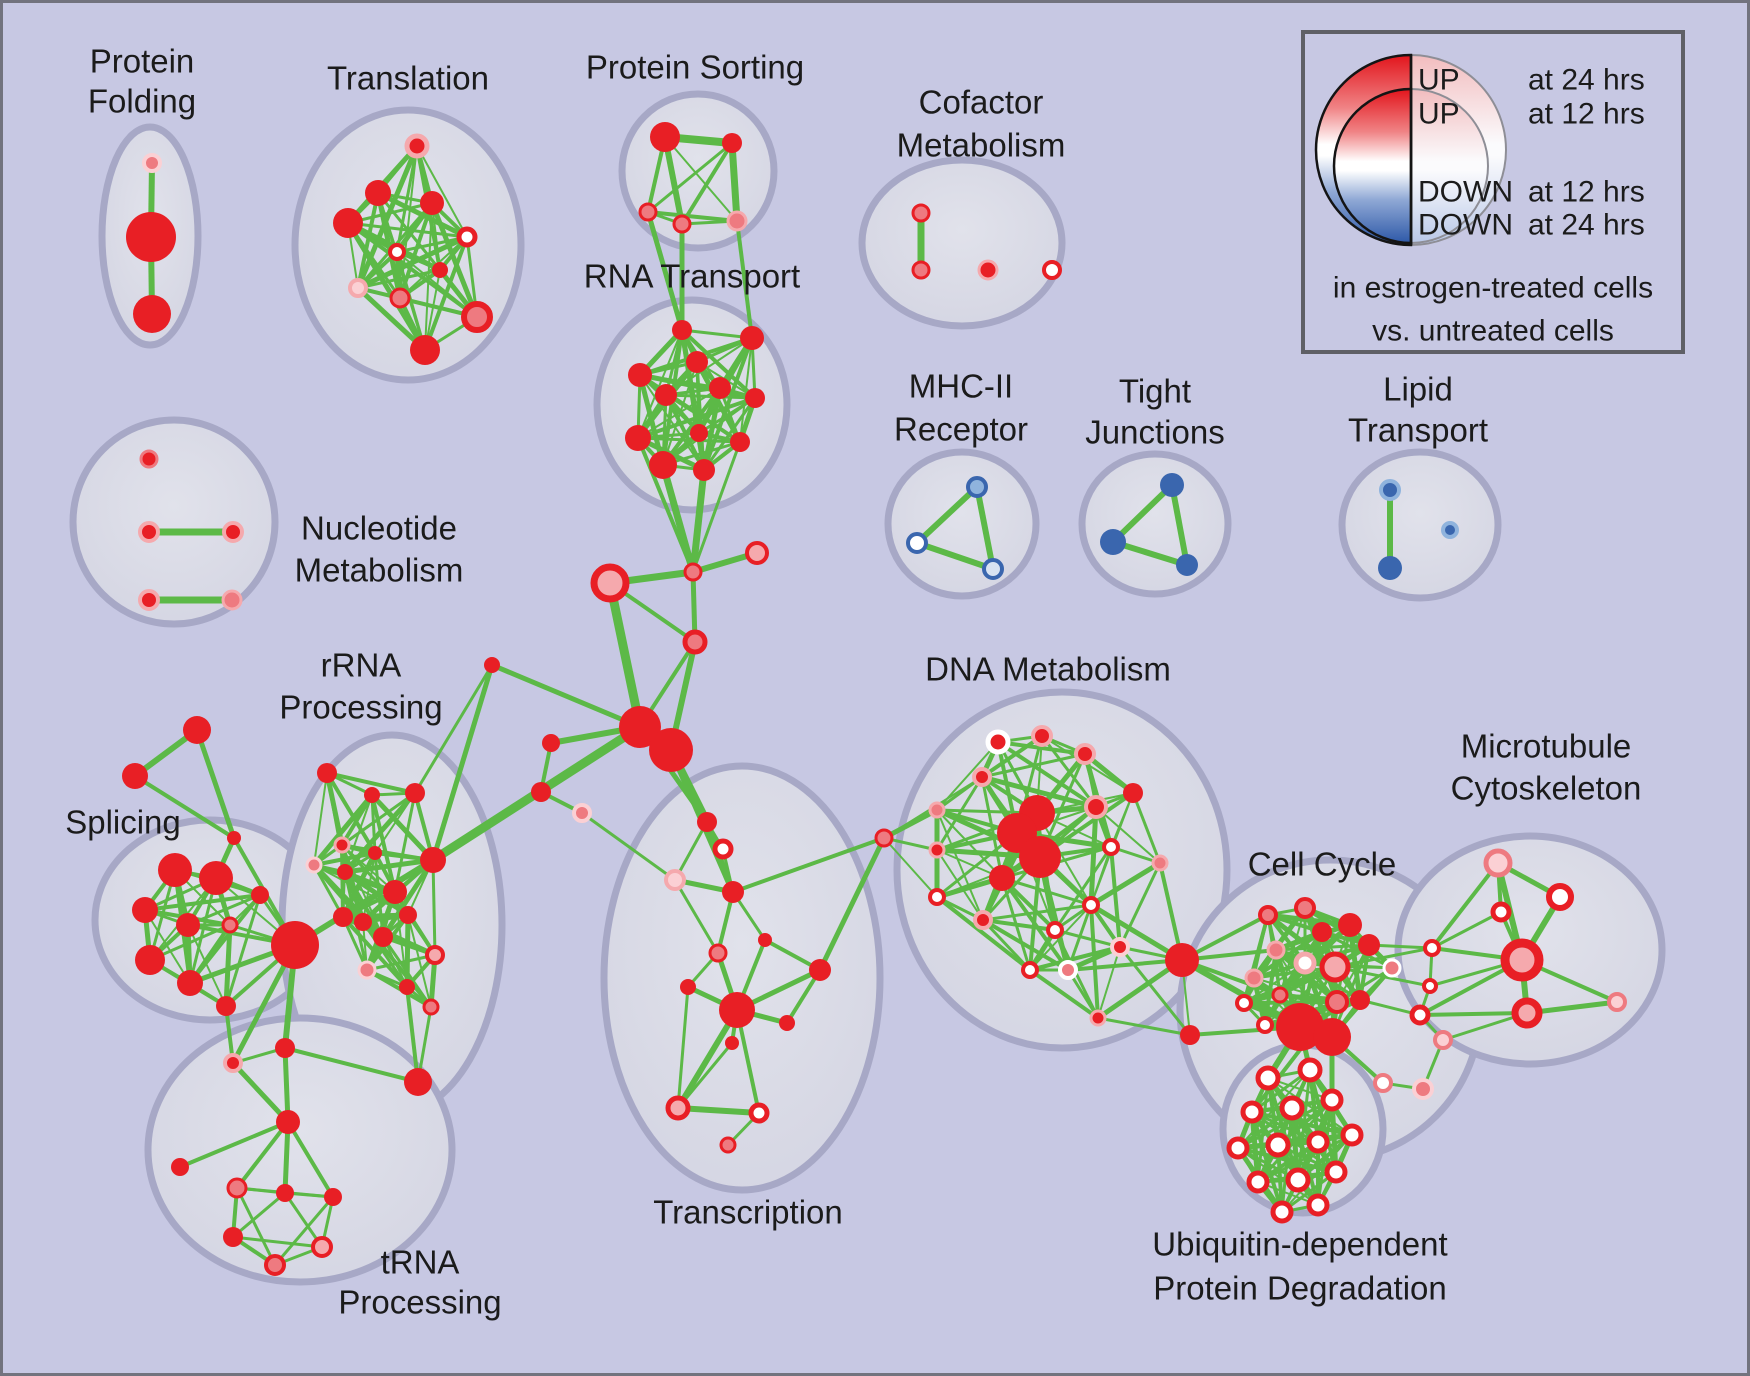  What do you see at coordinates (1418, 430) in the screenshot?
I see `lipid-label-line-1: Transport` at bounding box center [1418, 430].